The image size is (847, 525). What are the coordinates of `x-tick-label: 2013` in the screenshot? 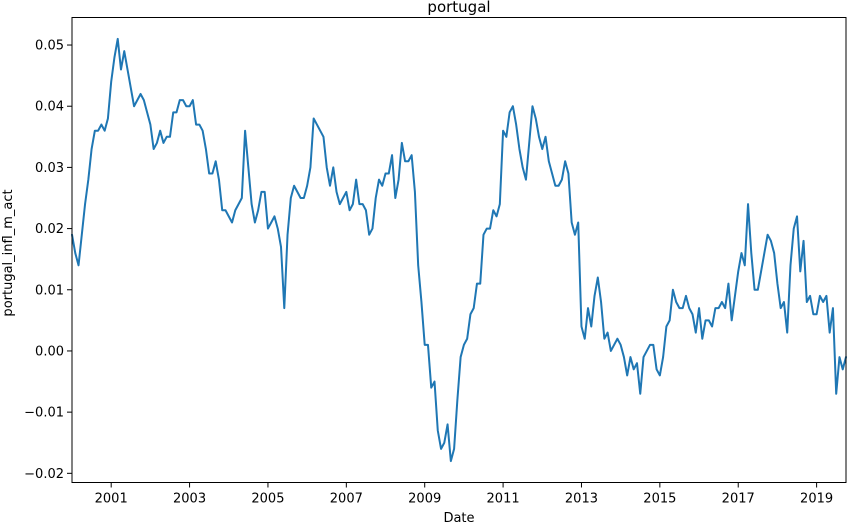 It's located at (581, 499).